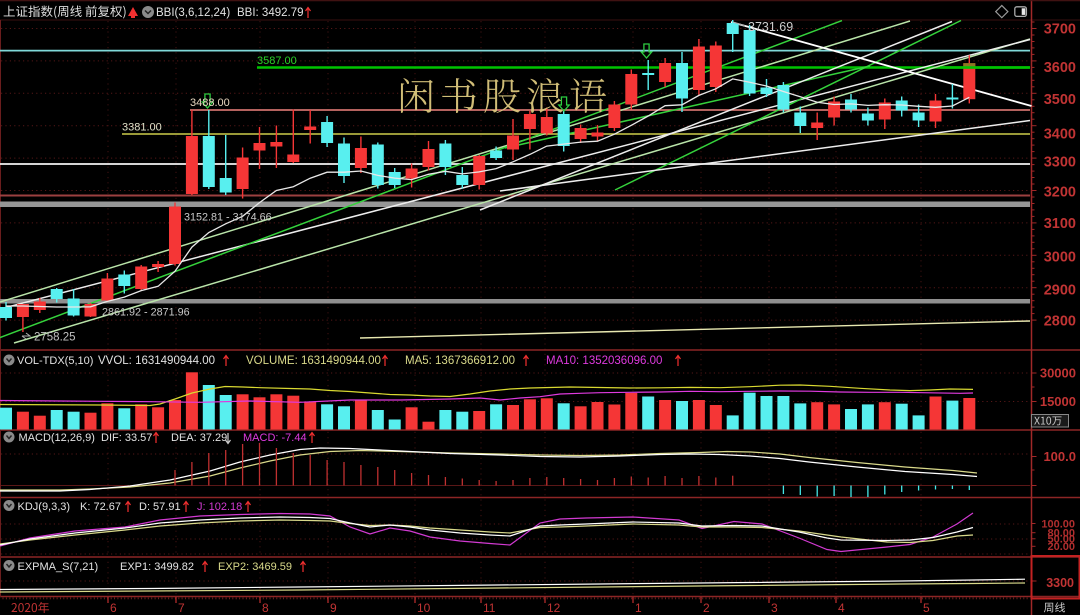 The height and width of the screenshot is (615, 1080). I want to click on svg-text: 3152.81 - 3174.66, so click(228, 218).